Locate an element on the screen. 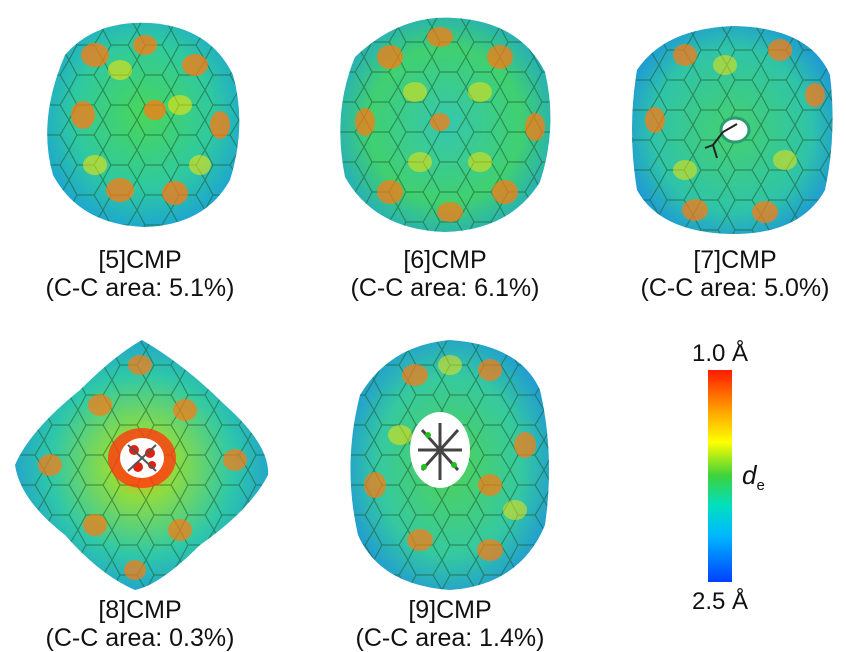 The image size is (846, 652). cc-area-label: (C-C area: 0.3%) is located at coordinates (140, 638).